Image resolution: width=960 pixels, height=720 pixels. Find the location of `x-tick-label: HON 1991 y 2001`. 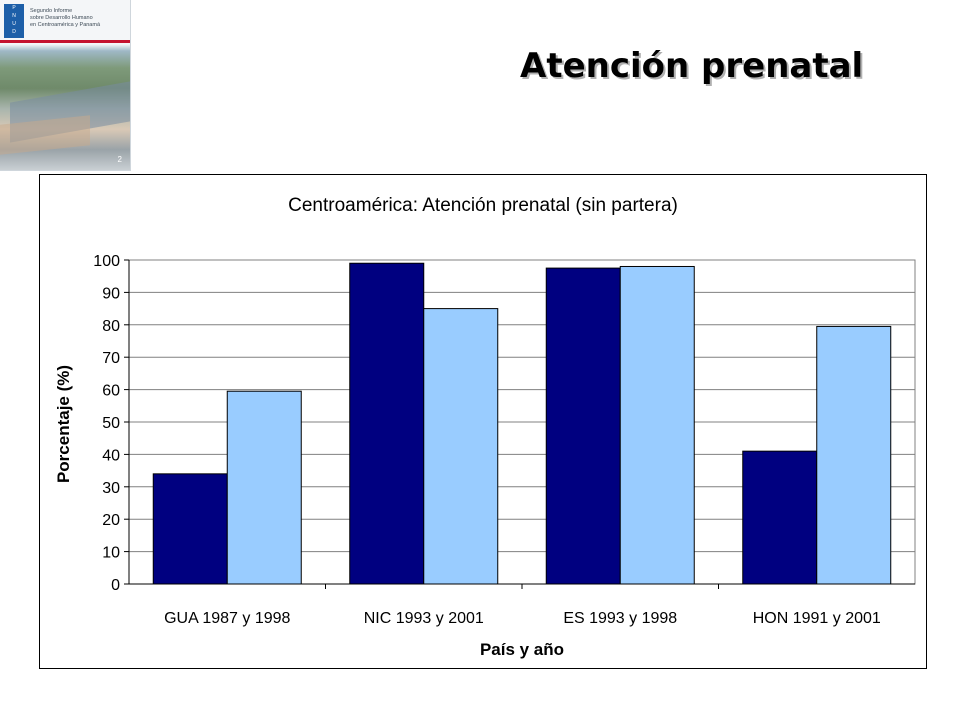

x-tick-label: HON 1991 y 2001 is located at coordinates (817, 618).